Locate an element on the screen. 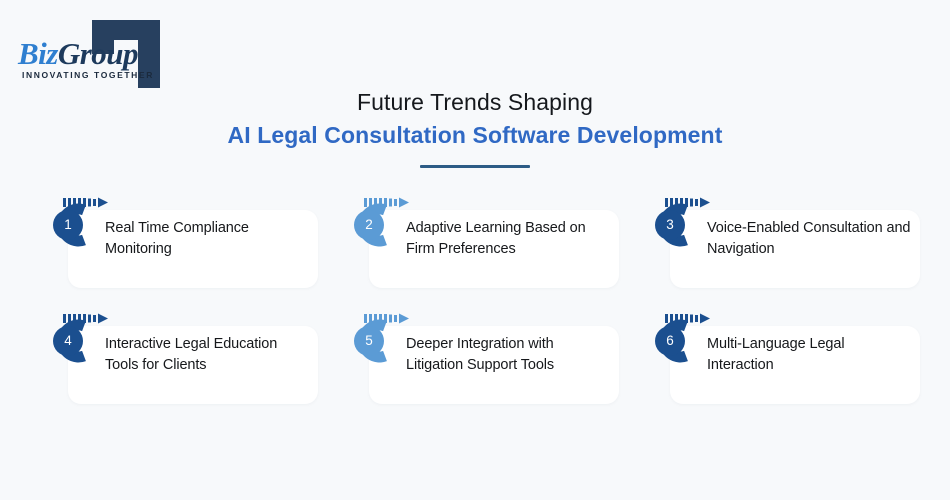  trend-badge-number: 5 is located at coordinates (369, 340).